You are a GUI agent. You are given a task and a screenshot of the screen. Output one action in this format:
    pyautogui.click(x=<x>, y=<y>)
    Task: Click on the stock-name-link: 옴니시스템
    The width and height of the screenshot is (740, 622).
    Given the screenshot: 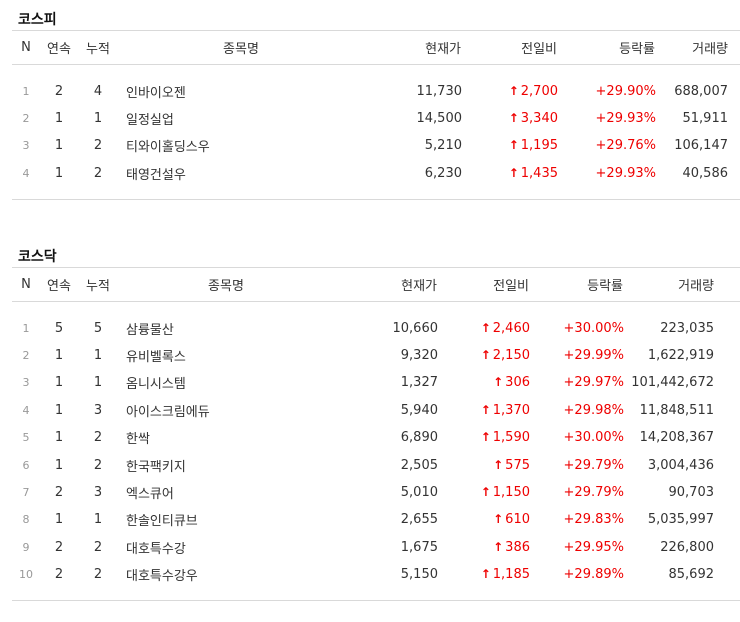 What is the action you would take?
    pyautogui.click(x=156, y=385)
    